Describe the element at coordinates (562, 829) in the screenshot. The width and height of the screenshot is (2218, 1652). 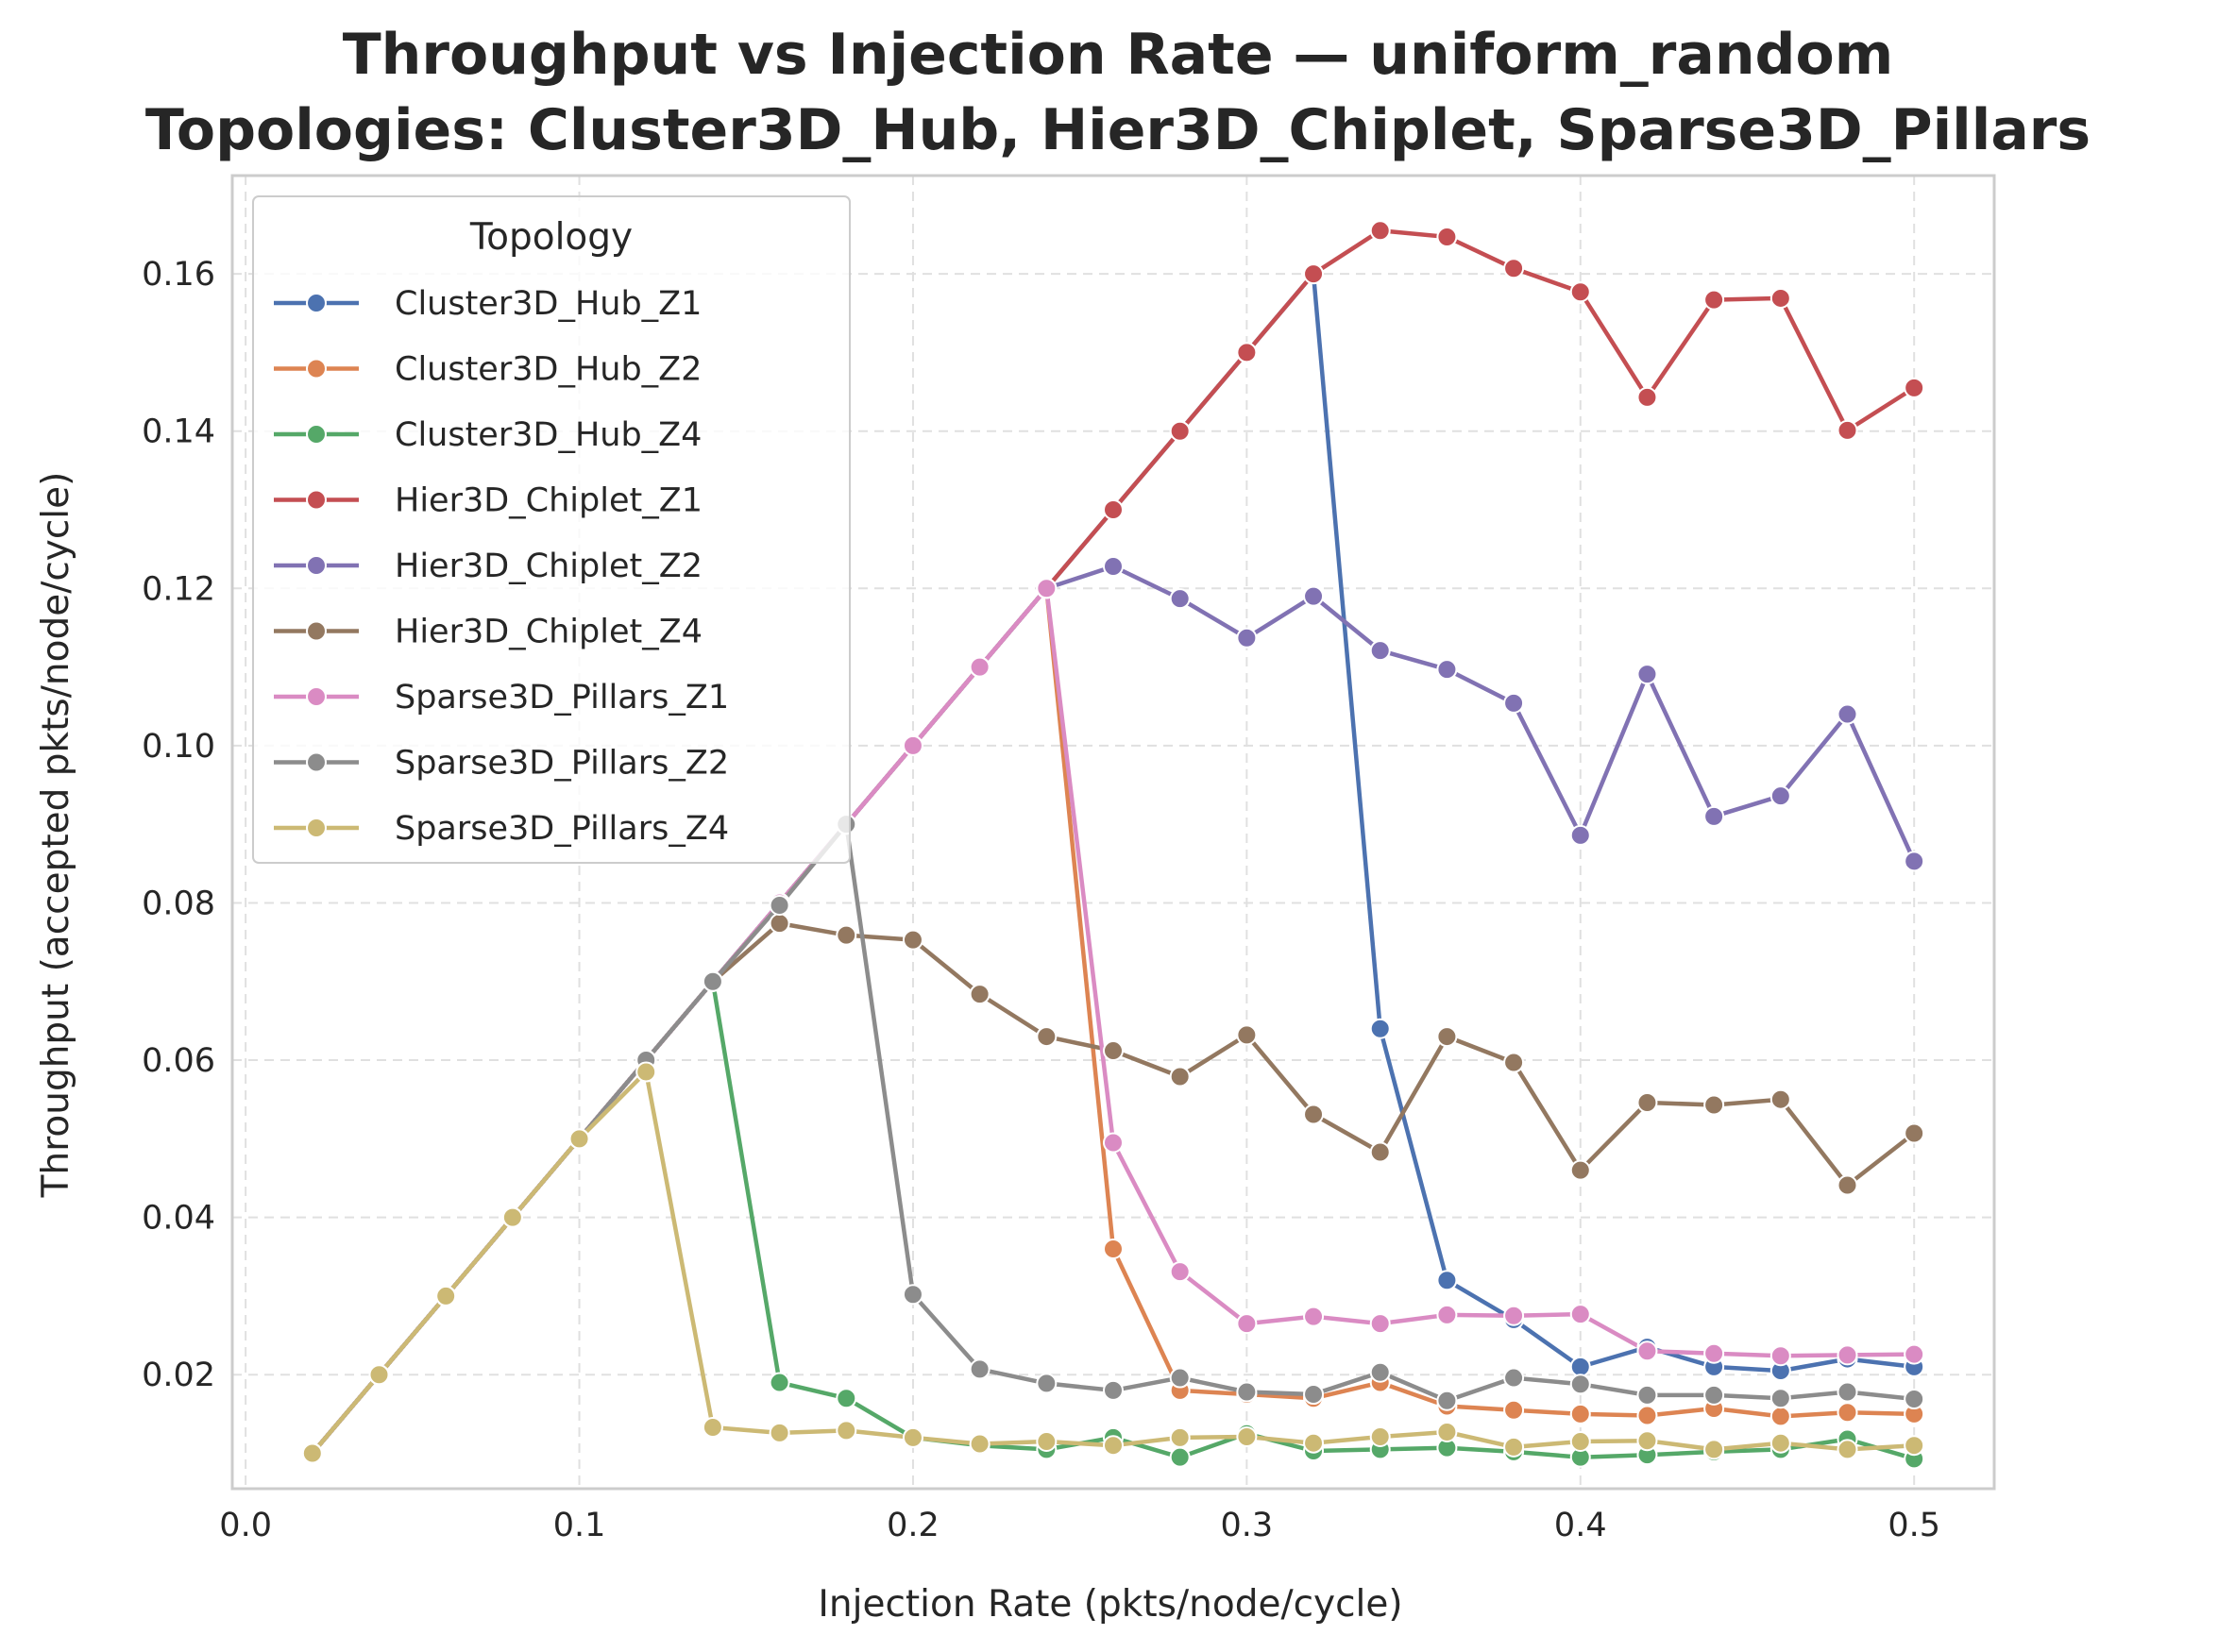
I see `legend-label-sparse3d-pillars-z4: Sparse3D_Pillars_Z4` at that location.